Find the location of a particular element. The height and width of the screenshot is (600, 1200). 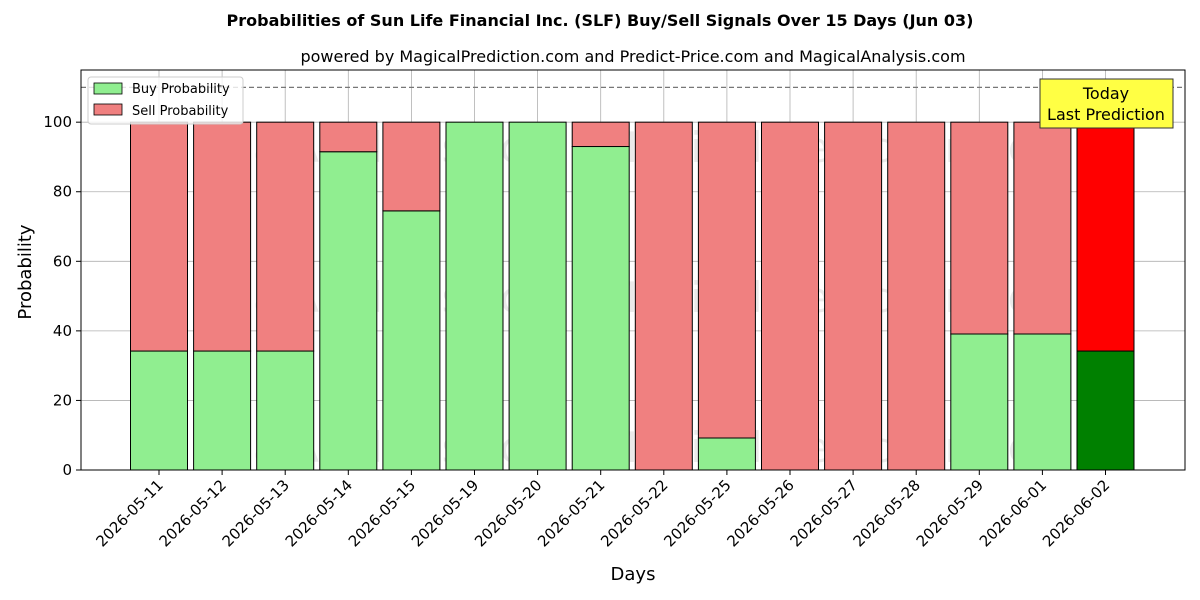

x-tick-label: 2026-05-14 is located at coordinates (319, 513).